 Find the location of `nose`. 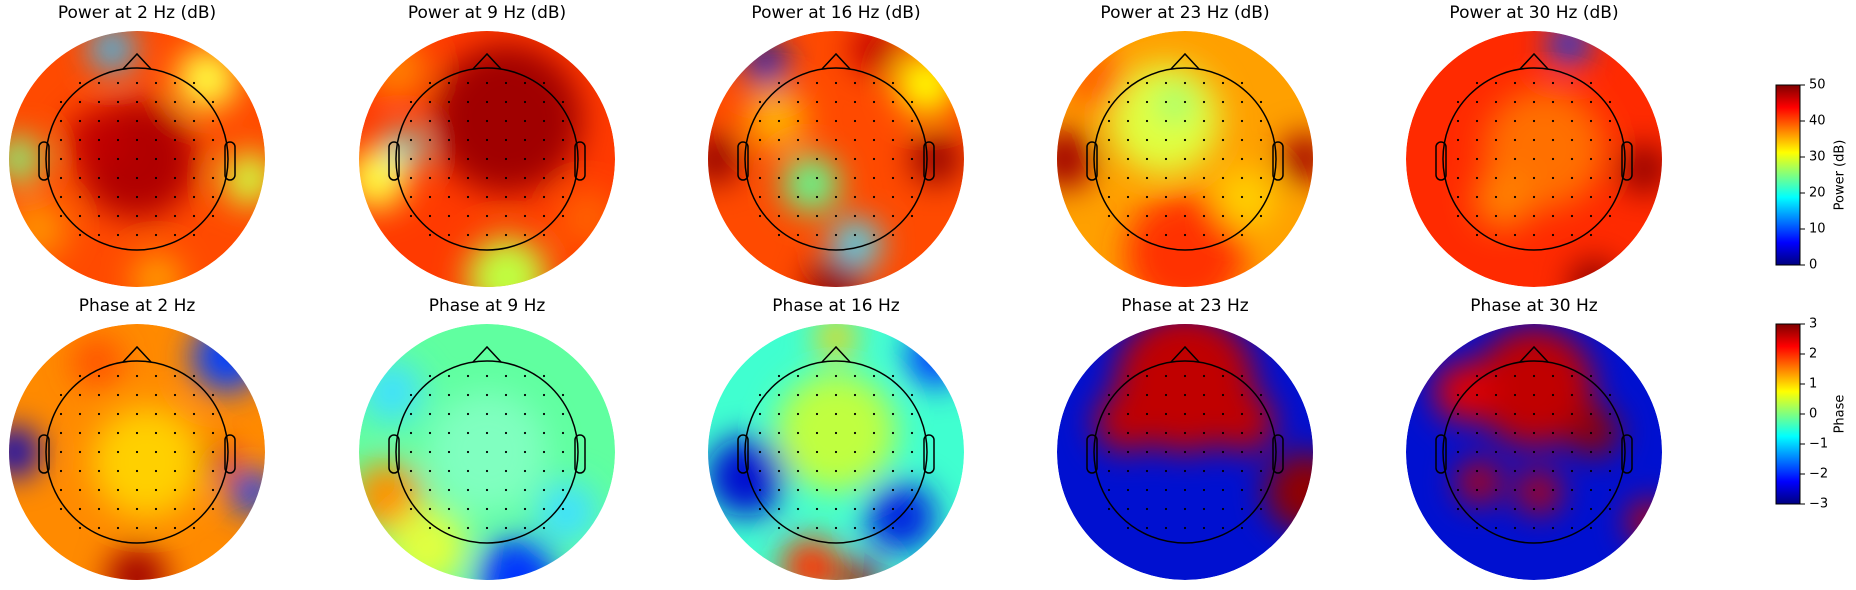

nose is located at coordinates (836, 61).